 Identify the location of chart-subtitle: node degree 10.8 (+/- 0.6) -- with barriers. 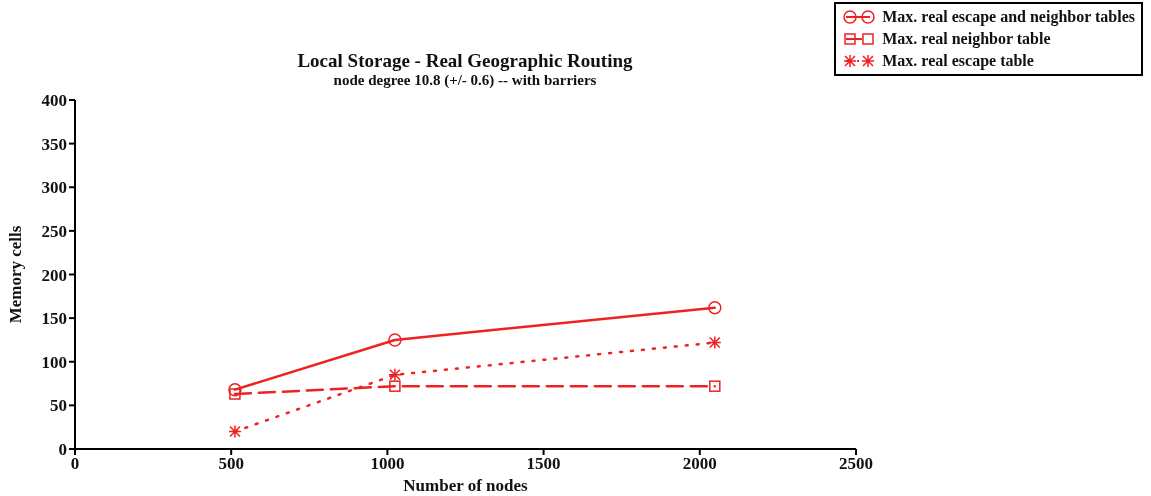
(465, 80).